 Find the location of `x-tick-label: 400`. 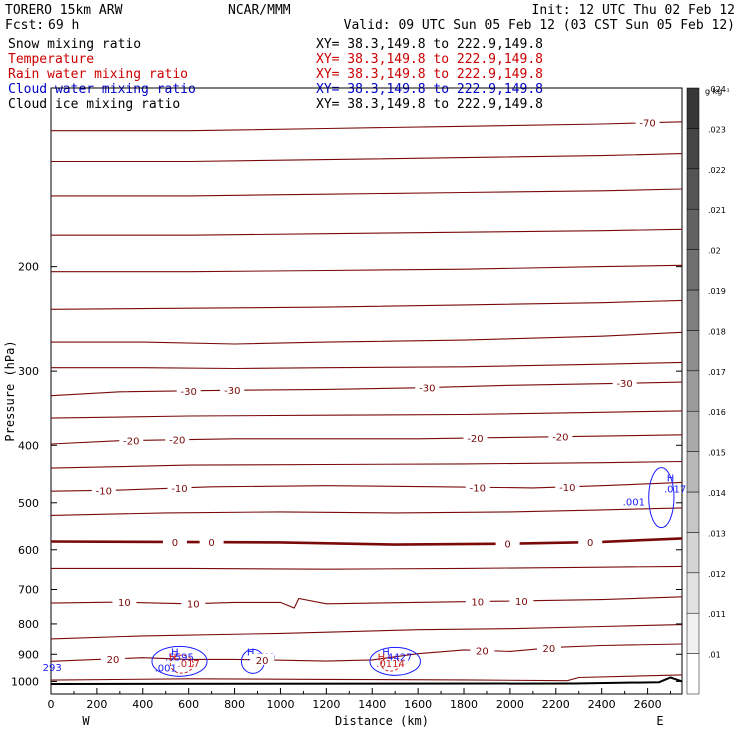

x-tick-label: 400 is located at coordinates (142, 704).